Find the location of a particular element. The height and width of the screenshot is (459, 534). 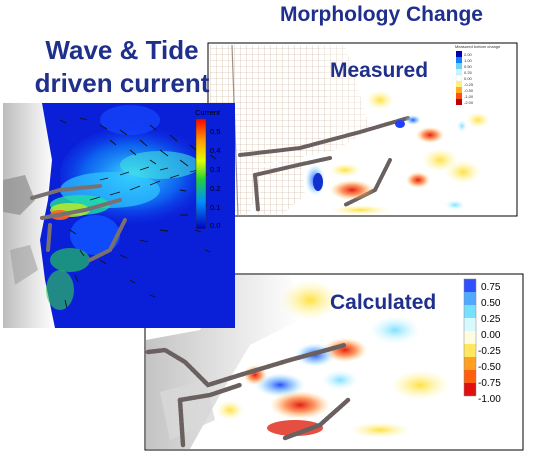

measured-label: Measured is located at coordinates (379, 70).